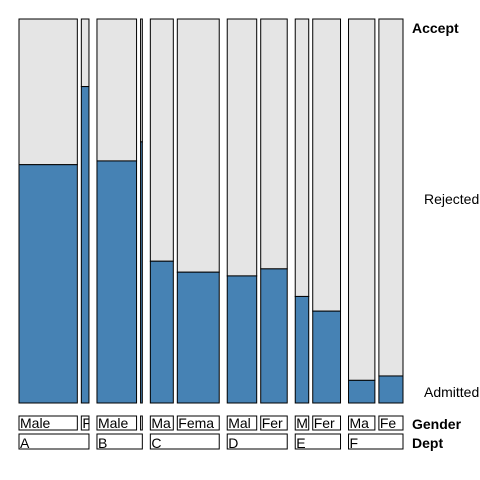  I want to click on dept-label-c: C, so click(156, 443).